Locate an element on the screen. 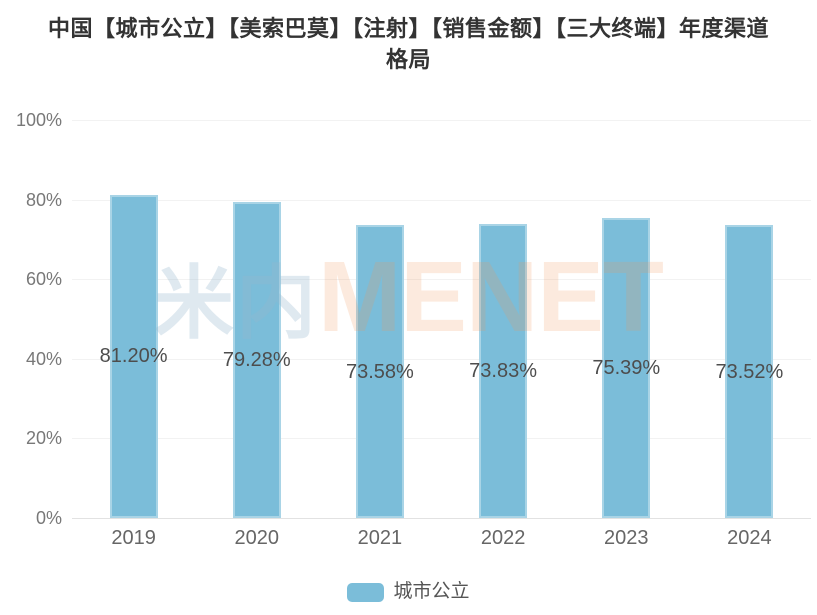 This screenshot has width=817, height=615. chart-title-line2: 格局 is located at coordinates (408, 59).